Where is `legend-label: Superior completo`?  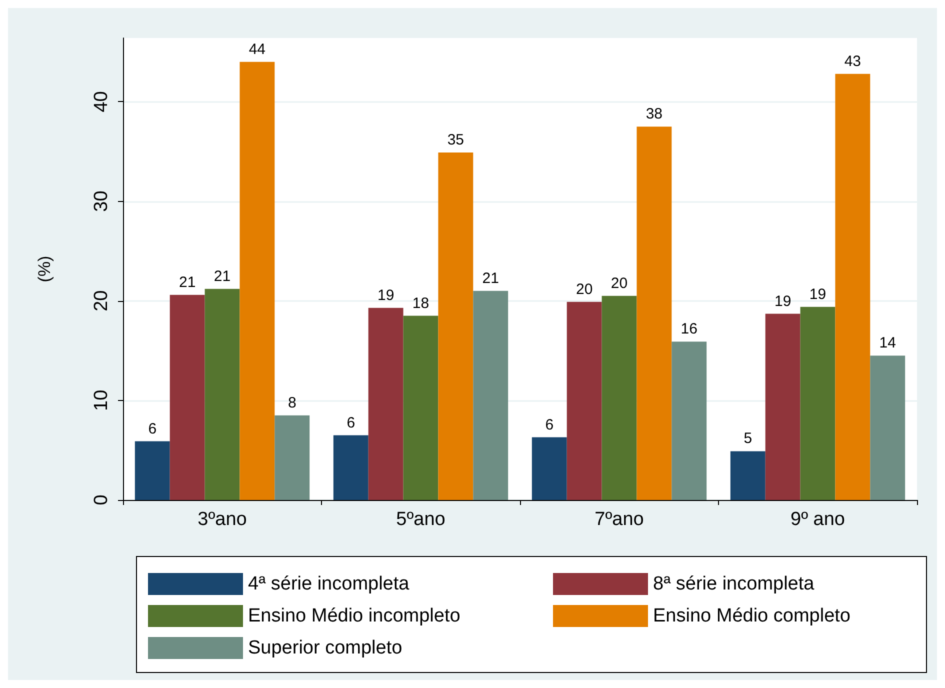 legend-label: Superior completo is located at coordinates (325, 648).